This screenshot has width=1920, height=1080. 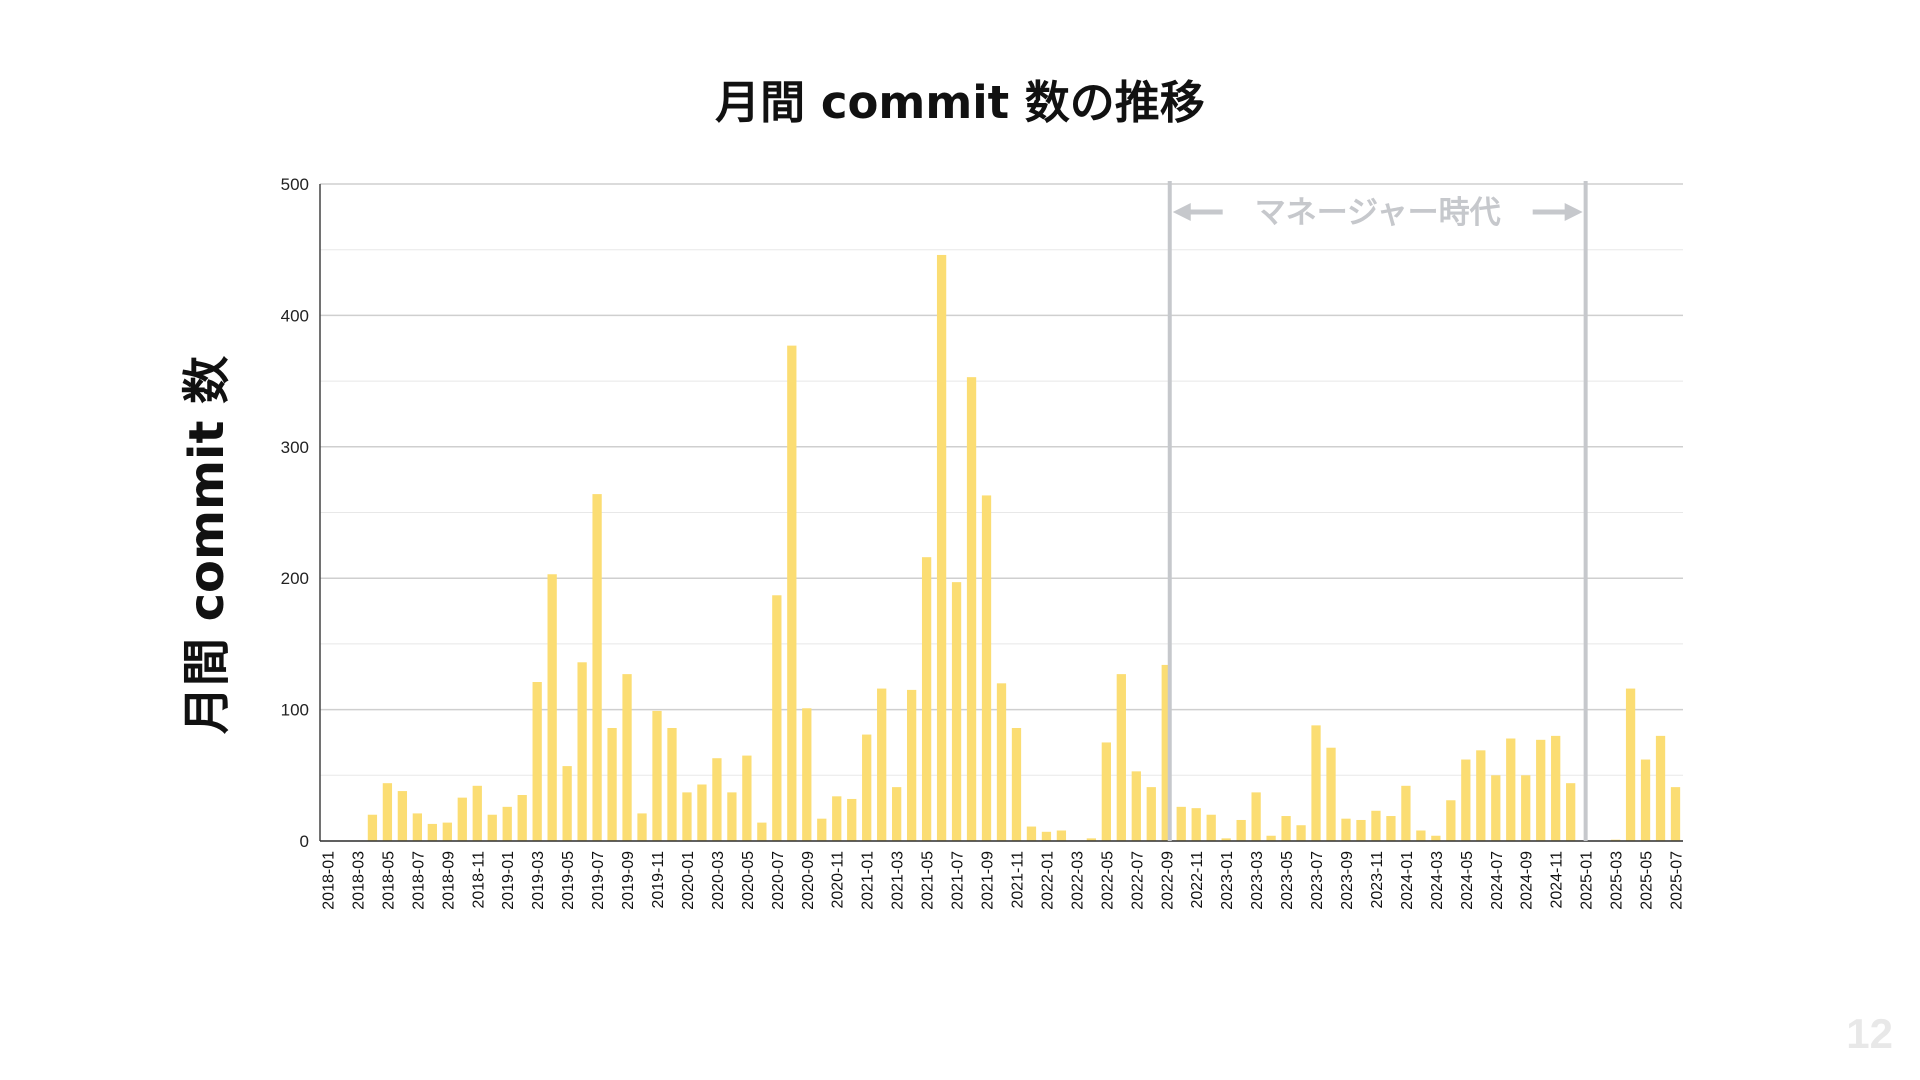 What do you see at coordinates (1317, 880) in the screenshot?
I see `x-tick-label: 2023-07` at bounding box center [1317, 880].